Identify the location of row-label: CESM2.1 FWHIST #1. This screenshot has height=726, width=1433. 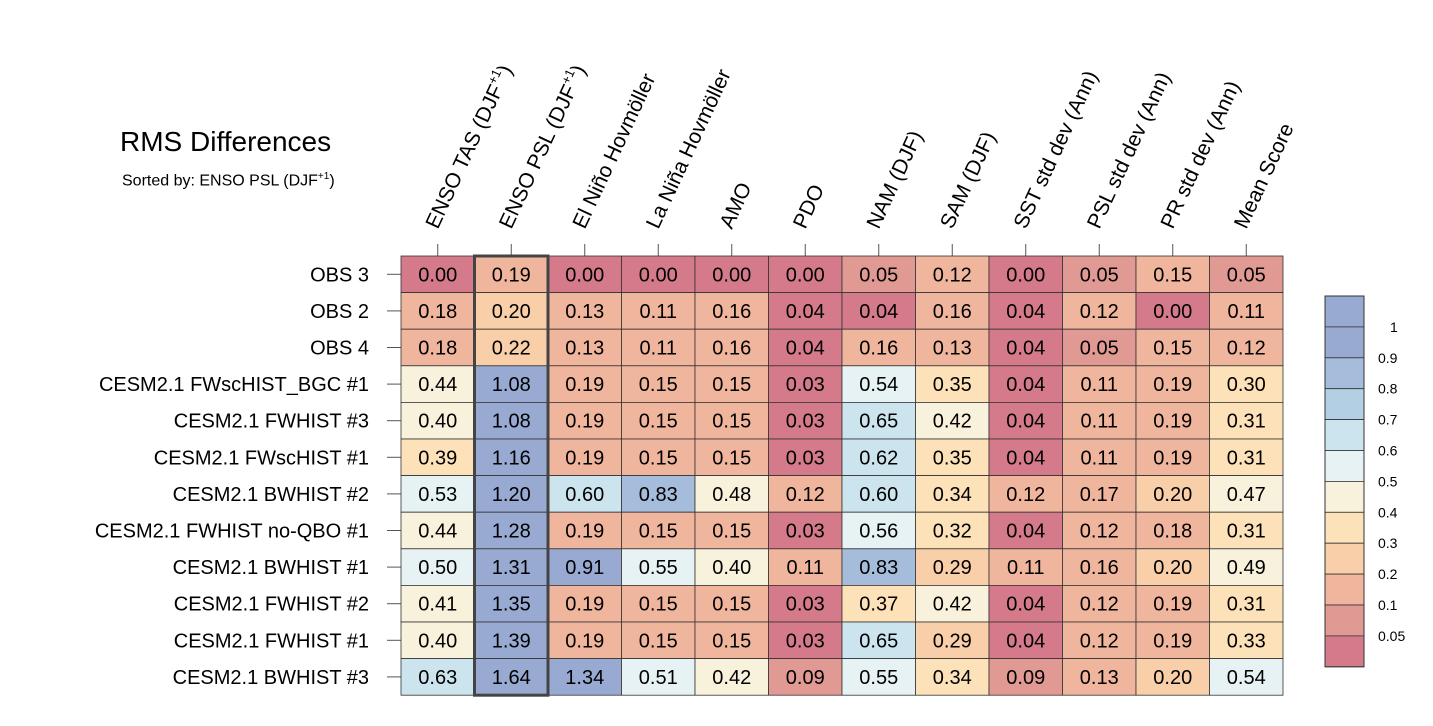
(271, 641).